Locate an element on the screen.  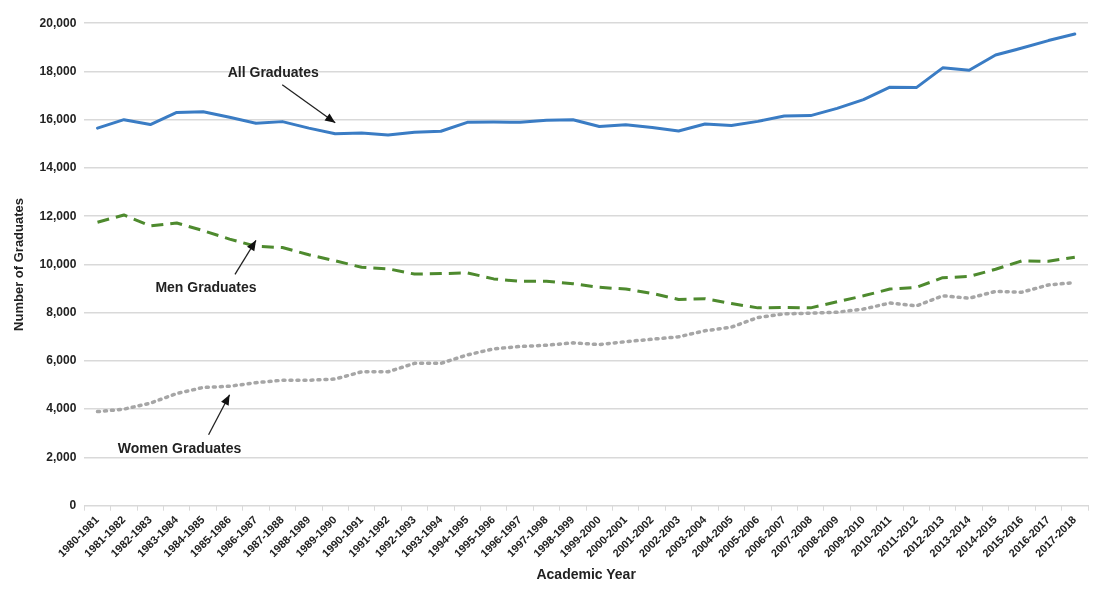
y-tick-label: 18,000 is located at coordinates (58, 70).